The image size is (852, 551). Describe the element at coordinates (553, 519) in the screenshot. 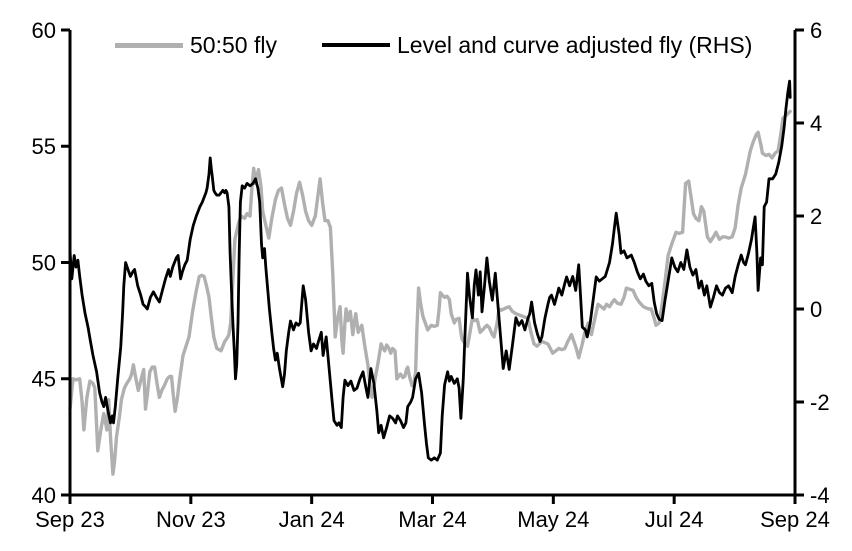

I see `x-axis-tick-label: May 24` at that location.